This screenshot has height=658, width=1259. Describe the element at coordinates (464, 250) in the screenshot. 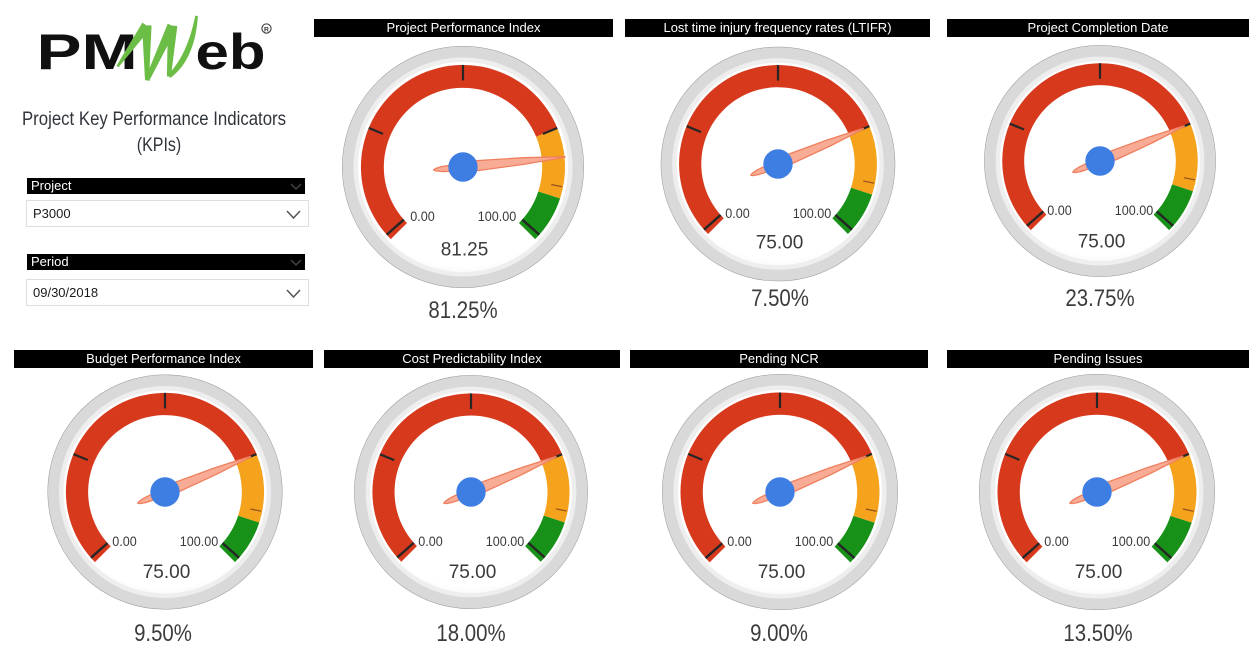

I see `svg-text: 81.25` at that location.